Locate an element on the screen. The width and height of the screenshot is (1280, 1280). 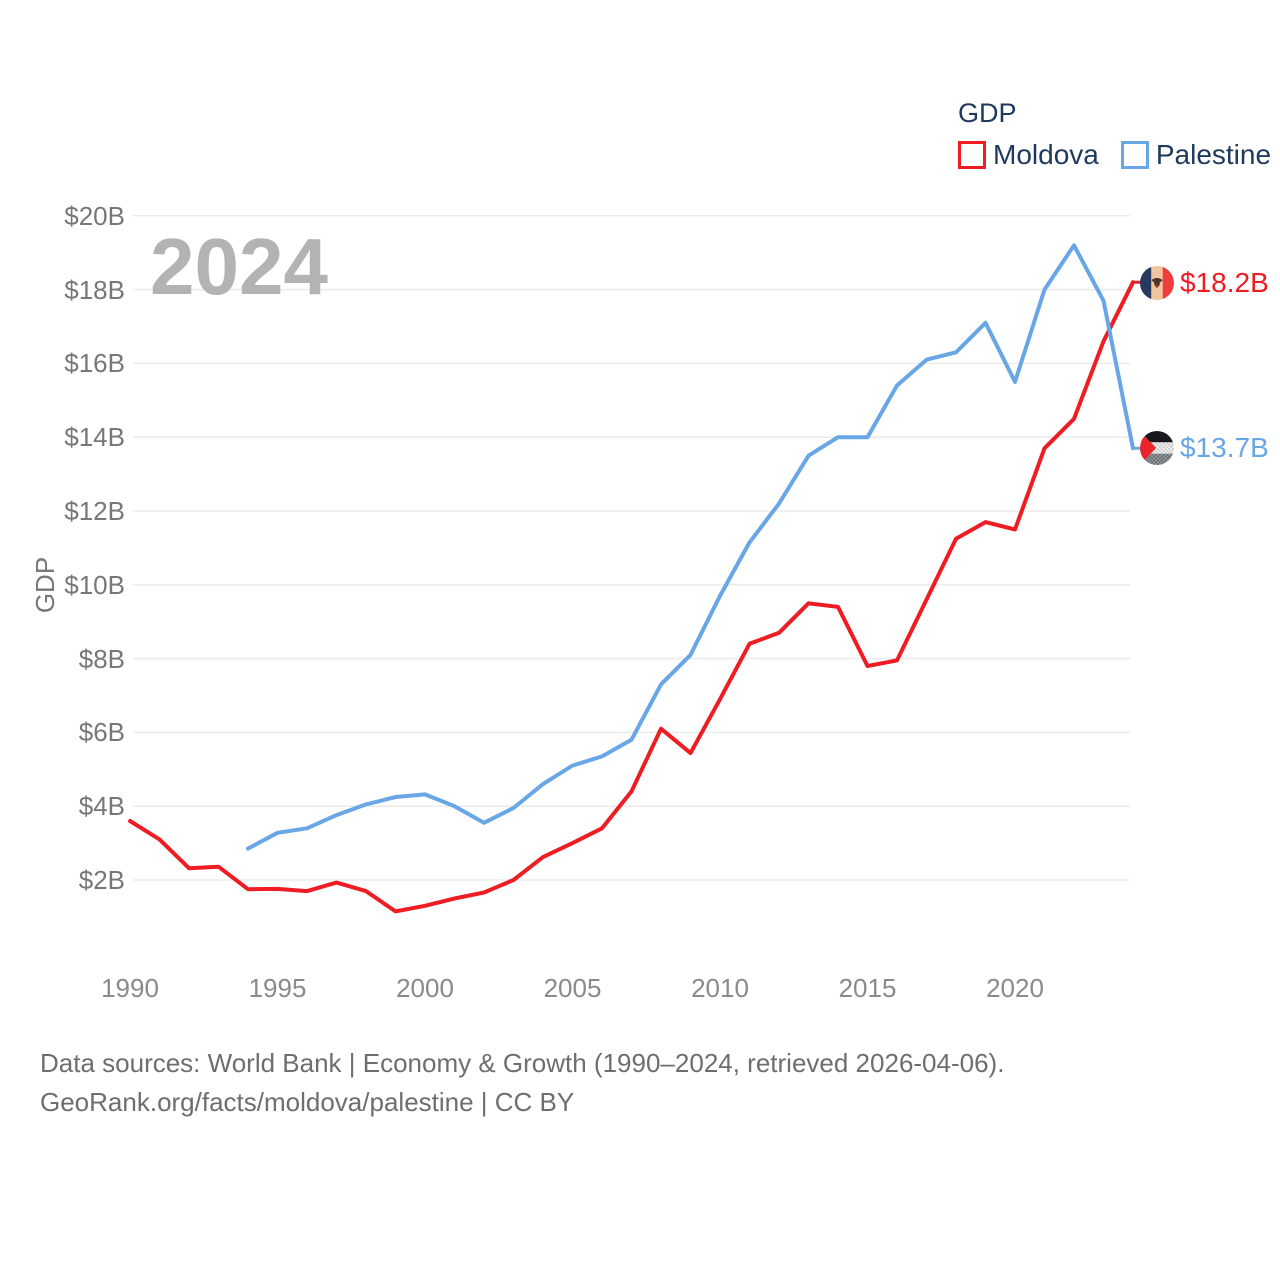
moldova-end-value: $18.2B is located at coordinates (1224, 282).